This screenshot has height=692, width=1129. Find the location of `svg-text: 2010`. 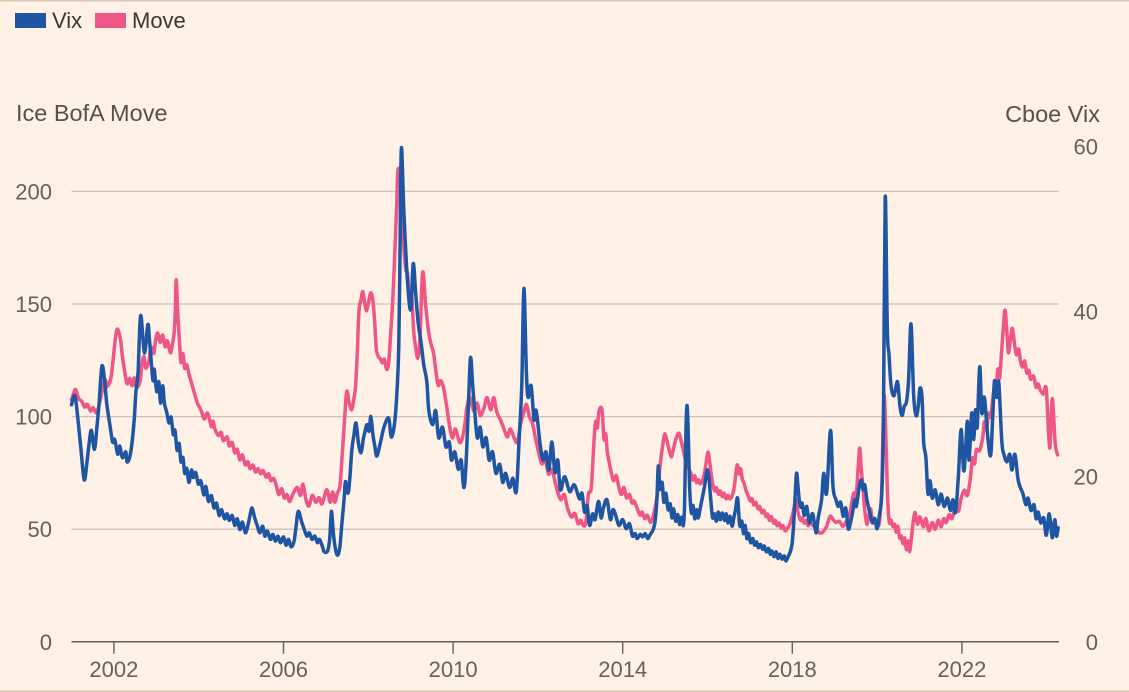

svg-text: 2010 is located at coordinates (453, 669).